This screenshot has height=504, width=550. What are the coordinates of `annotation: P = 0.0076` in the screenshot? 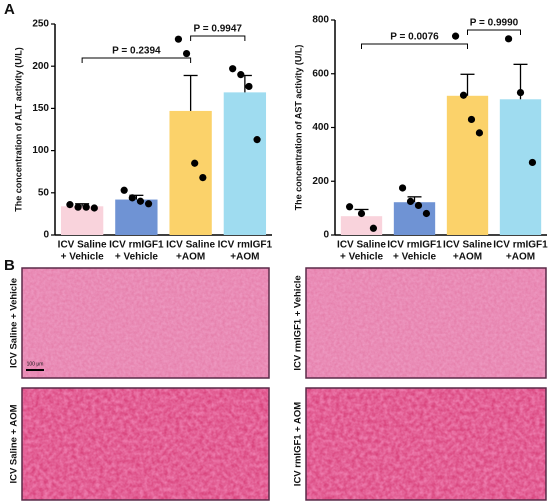 It's located at (414, 37).